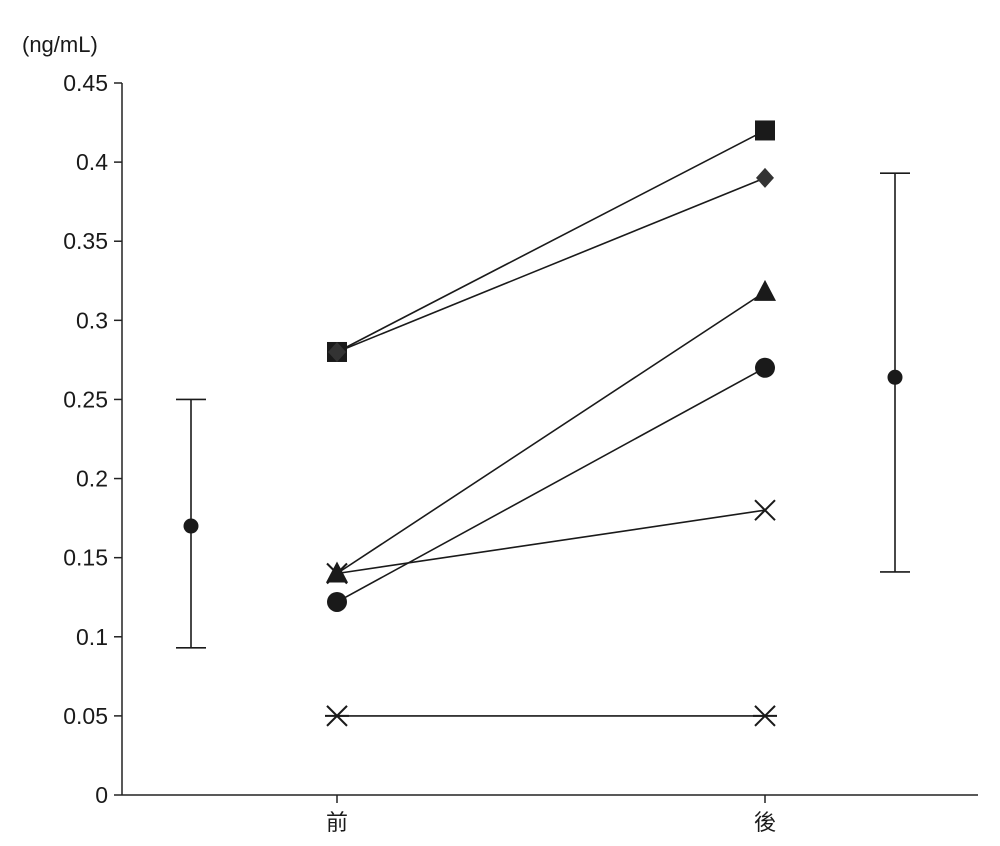 This screenshot has width=1000, height=846. Describe the element at coordinates (85, 241) in the screenshot. I see `y-tick-label: 0.35` at that location.